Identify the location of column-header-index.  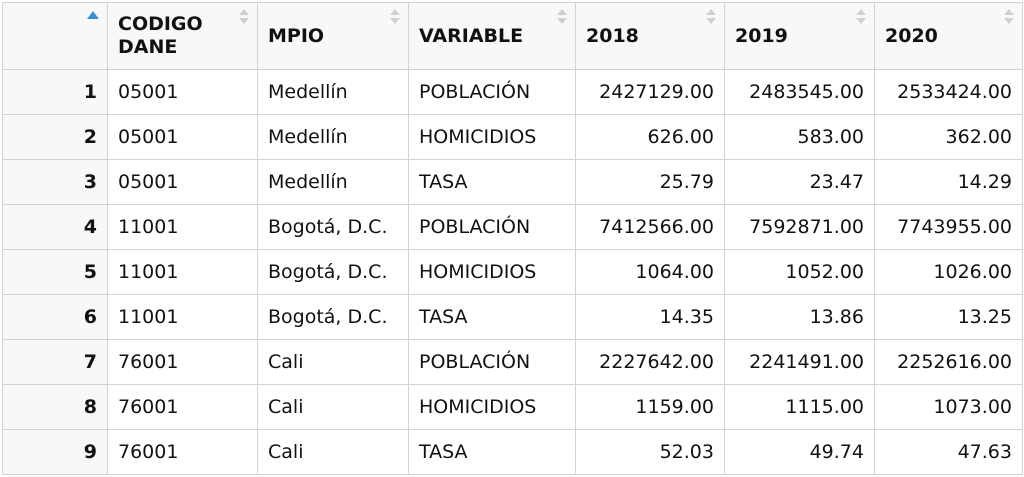
(55, 36).